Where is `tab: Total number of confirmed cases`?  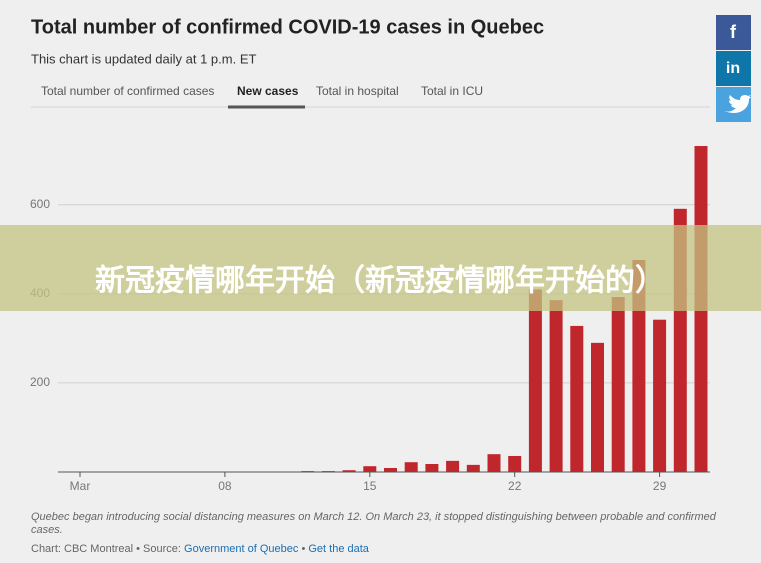 tab: Total number of confirmed cases is located at coordinates (128, 91).